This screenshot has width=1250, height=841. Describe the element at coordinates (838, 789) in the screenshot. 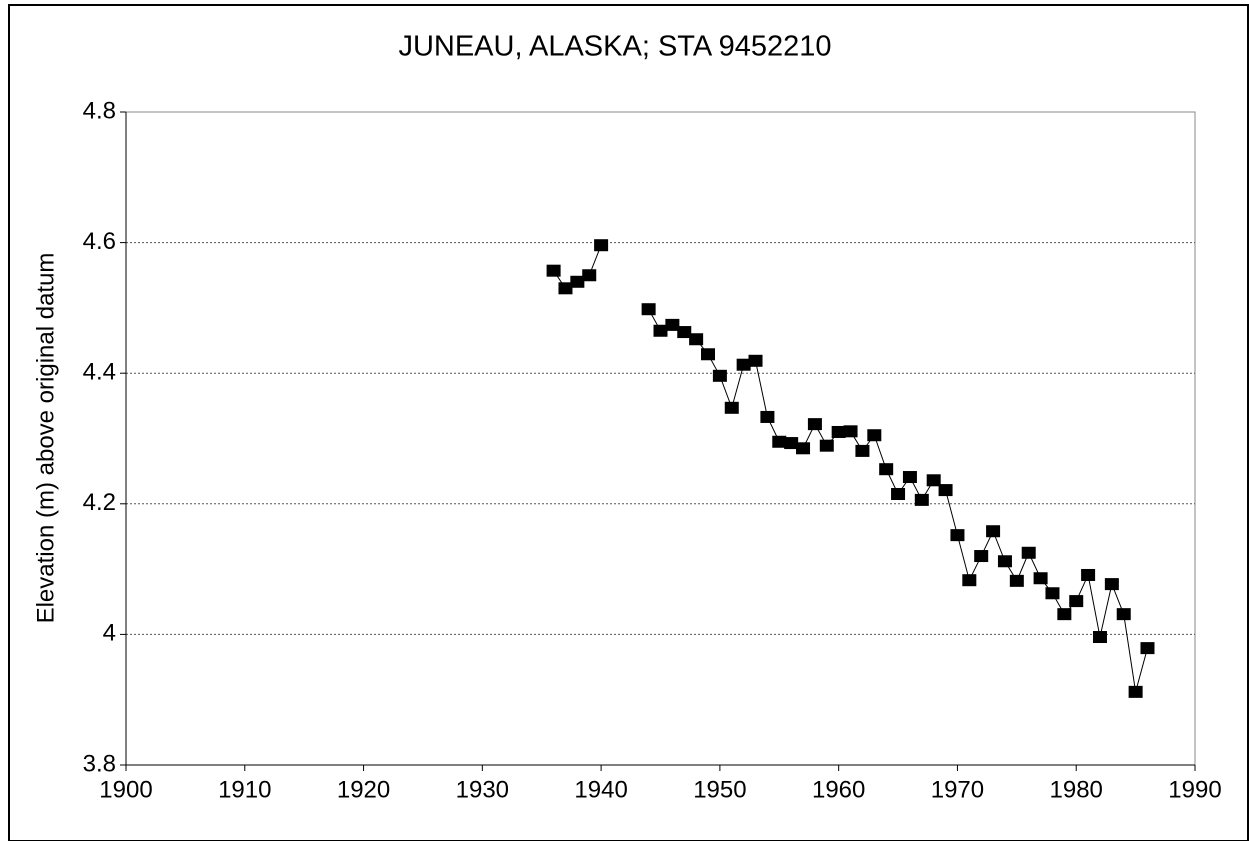

I see `x-tick-label: 1960` at that location.